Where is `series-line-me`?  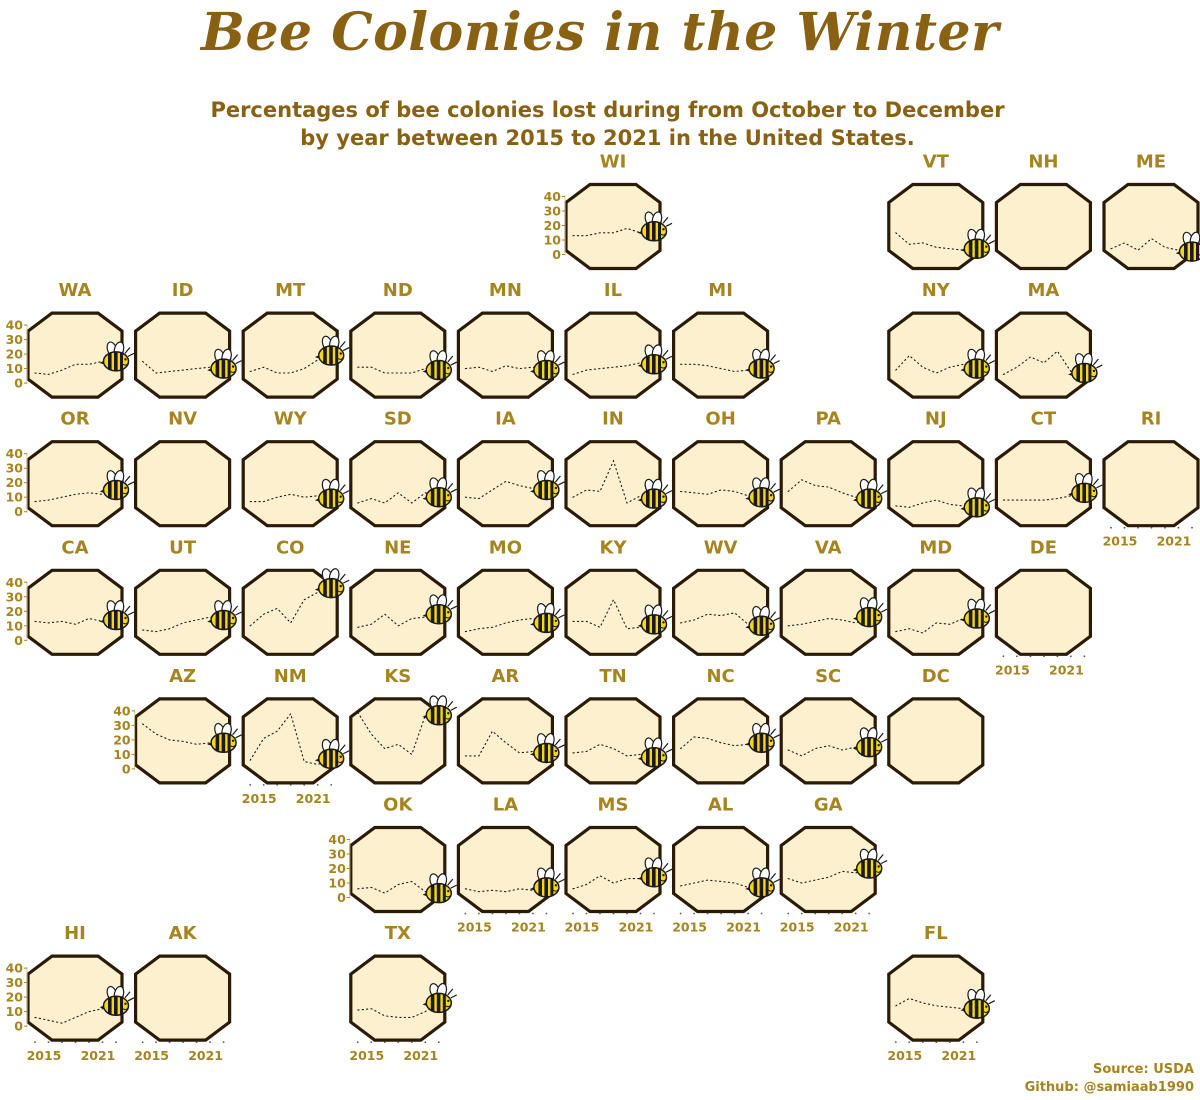
series-line-me is located at coordinates (1151, 245).